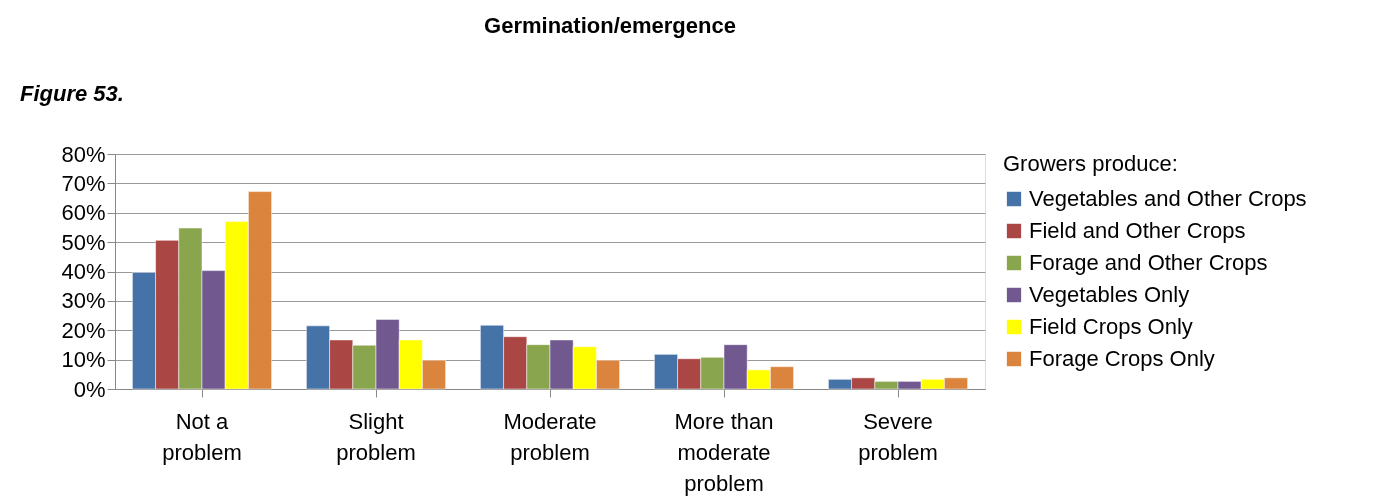 This screenshot has width=1395, height=499. Describe the element at coordinates (1109, 294) in the screenshot. I see `legend-label: Vegetables Only` at that location.